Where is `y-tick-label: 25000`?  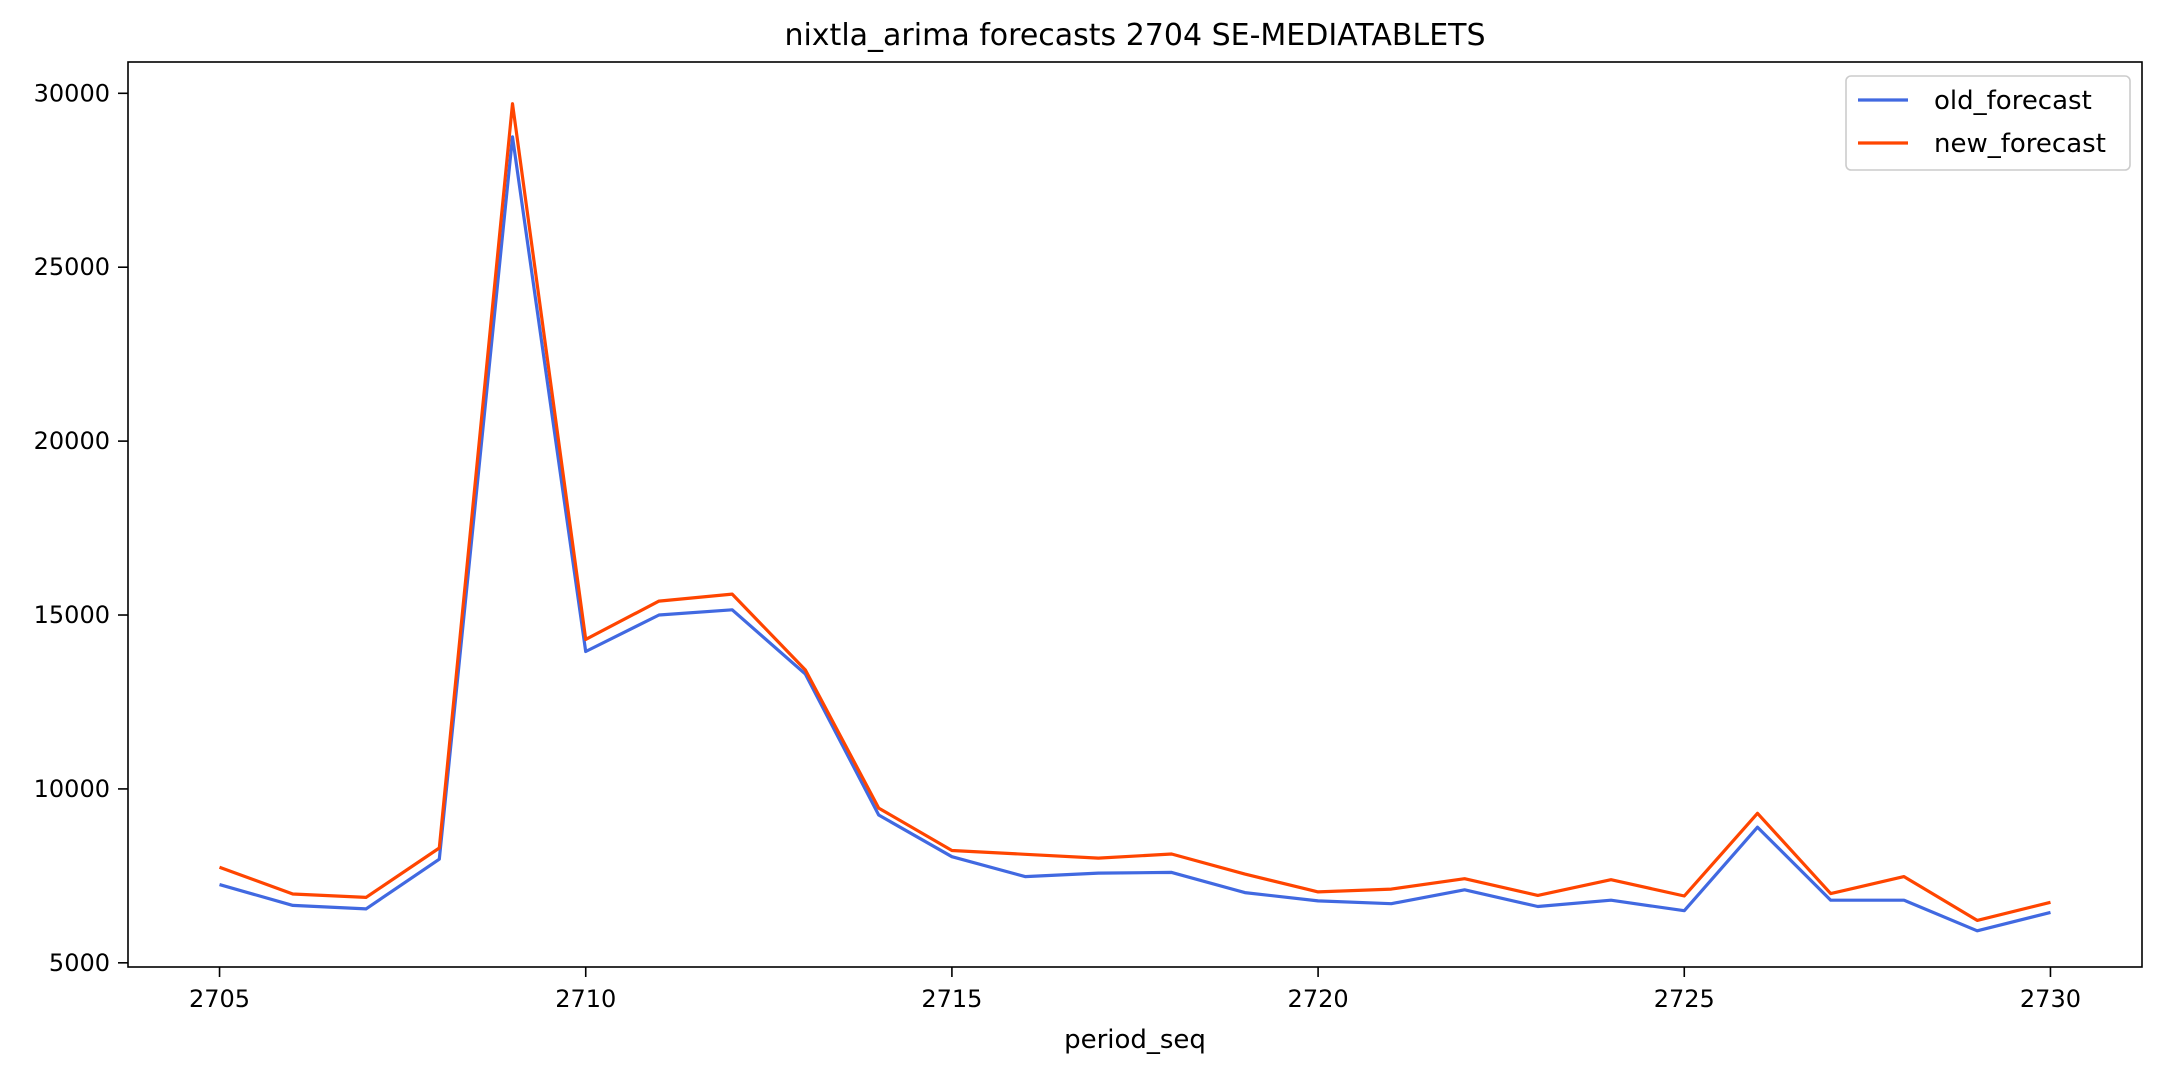
y-tick-label: 25000 is located at coordinates (72, 267).